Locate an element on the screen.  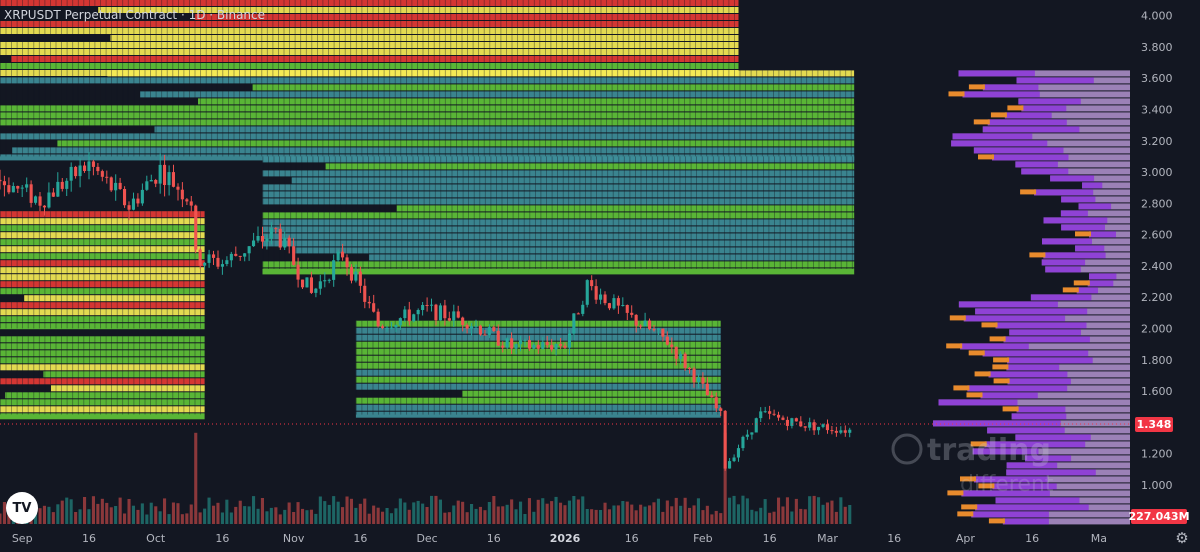
time-tick-label: 16 is located at coordinates (222, 538).